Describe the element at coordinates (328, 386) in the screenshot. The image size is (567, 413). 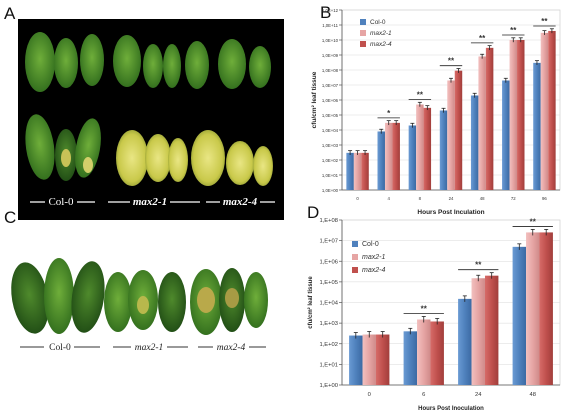
I see `chart-d-ytick-label: 1,E+00` at that location.